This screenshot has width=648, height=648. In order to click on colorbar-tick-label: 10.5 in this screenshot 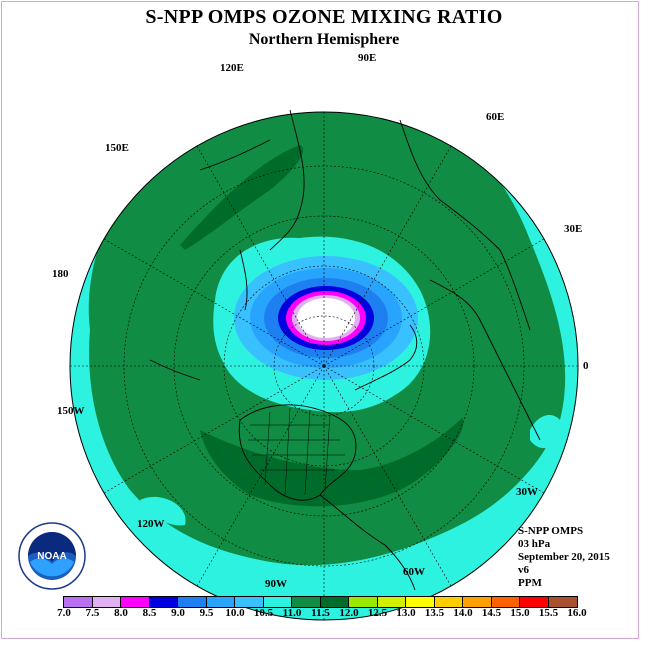, I will do `click(263, 613)`.